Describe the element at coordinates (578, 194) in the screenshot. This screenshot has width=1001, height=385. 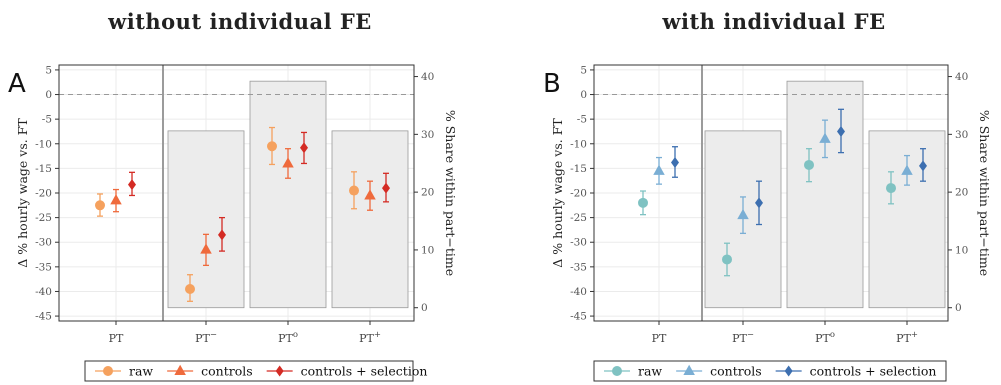
I see `panel-b-y-tick-label: -20` at that location.